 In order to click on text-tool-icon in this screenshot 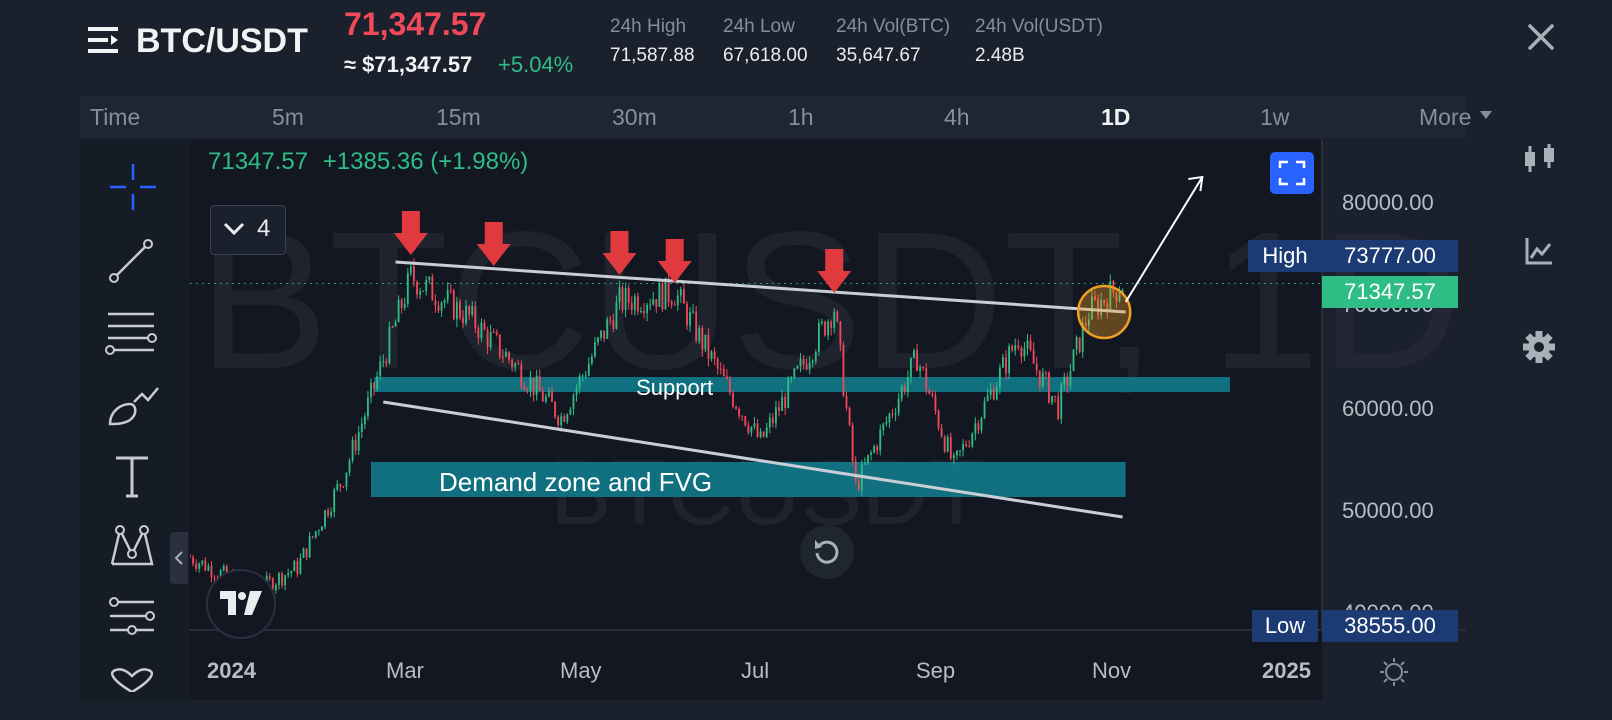, I will do `click(132, 477)`.